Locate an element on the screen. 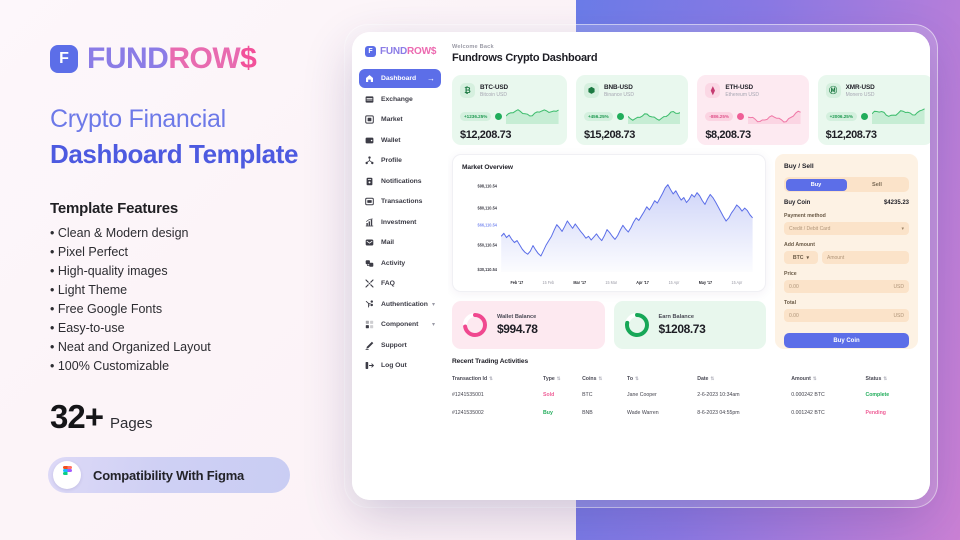 The height and width of the screenshot is (540, 960). brand-logo: F FUNDROW$ is located at coordinates (153, 59).